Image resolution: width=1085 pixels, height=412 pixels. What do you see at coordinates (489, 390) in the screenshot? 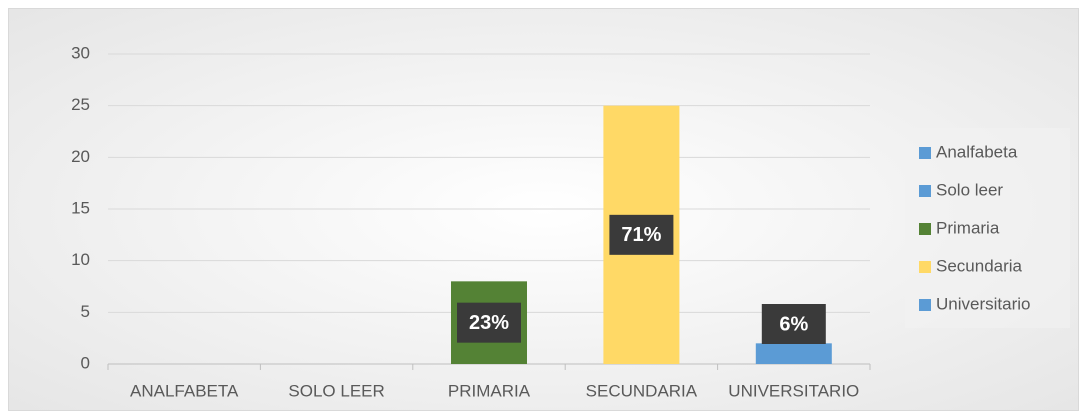
I see `x-tick-label: PRIMARIA` at bounding box center [489, 390].